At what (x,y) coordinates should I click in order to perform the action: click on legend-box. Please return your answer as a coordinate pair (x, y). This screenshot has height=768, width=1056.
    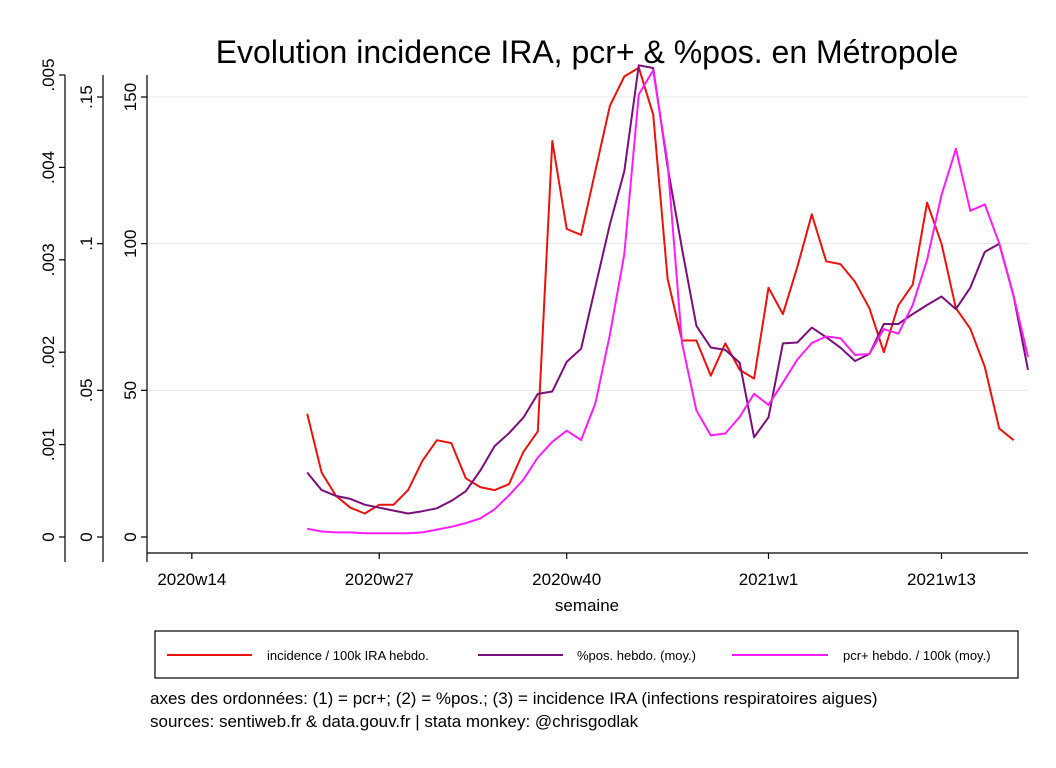
    Looking at the image, I should click on (586, 654).